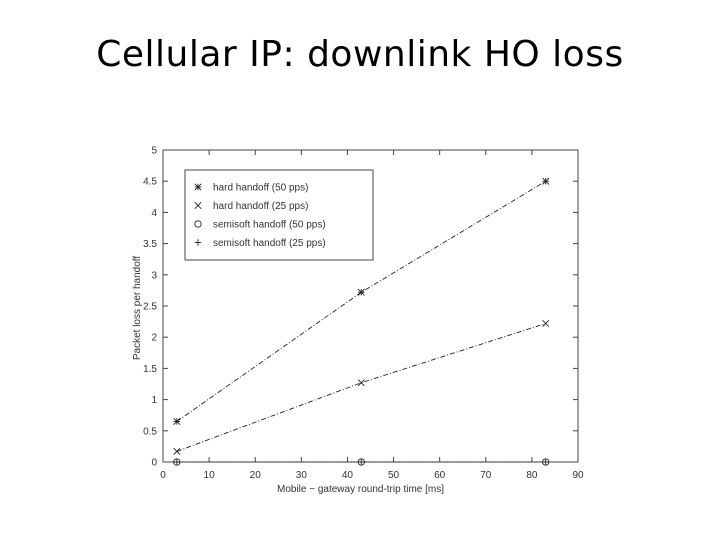 Image resolution: width=720 pixels, height=540 pixels. What do you see at coordinates (150, 369) in the screenshot?
I see `y-tick-label: 1.5` at bounding box center [150, 369].